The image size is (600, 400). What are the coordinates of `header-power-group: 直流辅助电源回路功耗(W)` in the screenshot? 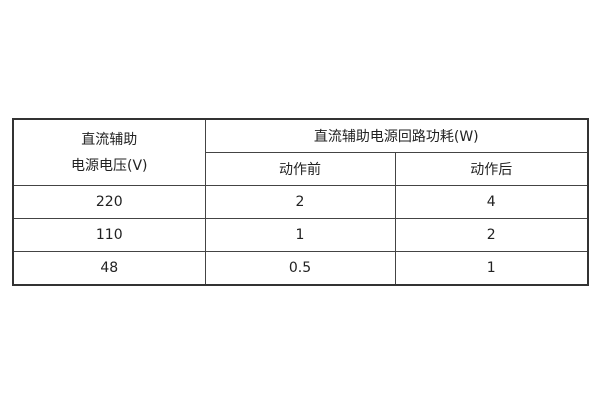 It's located at (396, 135).